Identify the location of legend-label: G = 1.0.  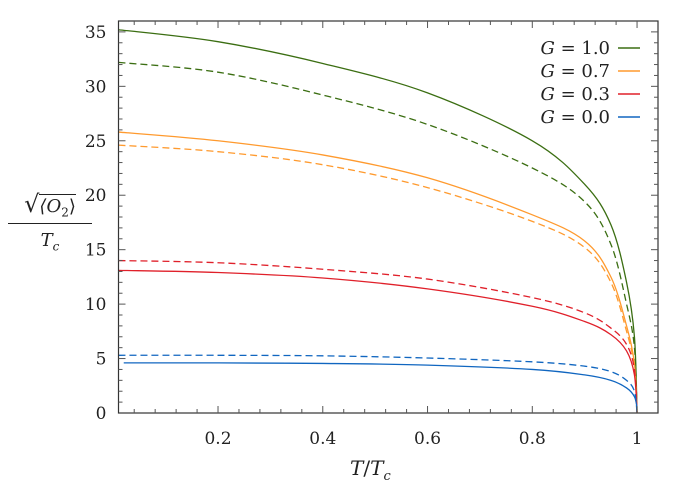
(575, 48).